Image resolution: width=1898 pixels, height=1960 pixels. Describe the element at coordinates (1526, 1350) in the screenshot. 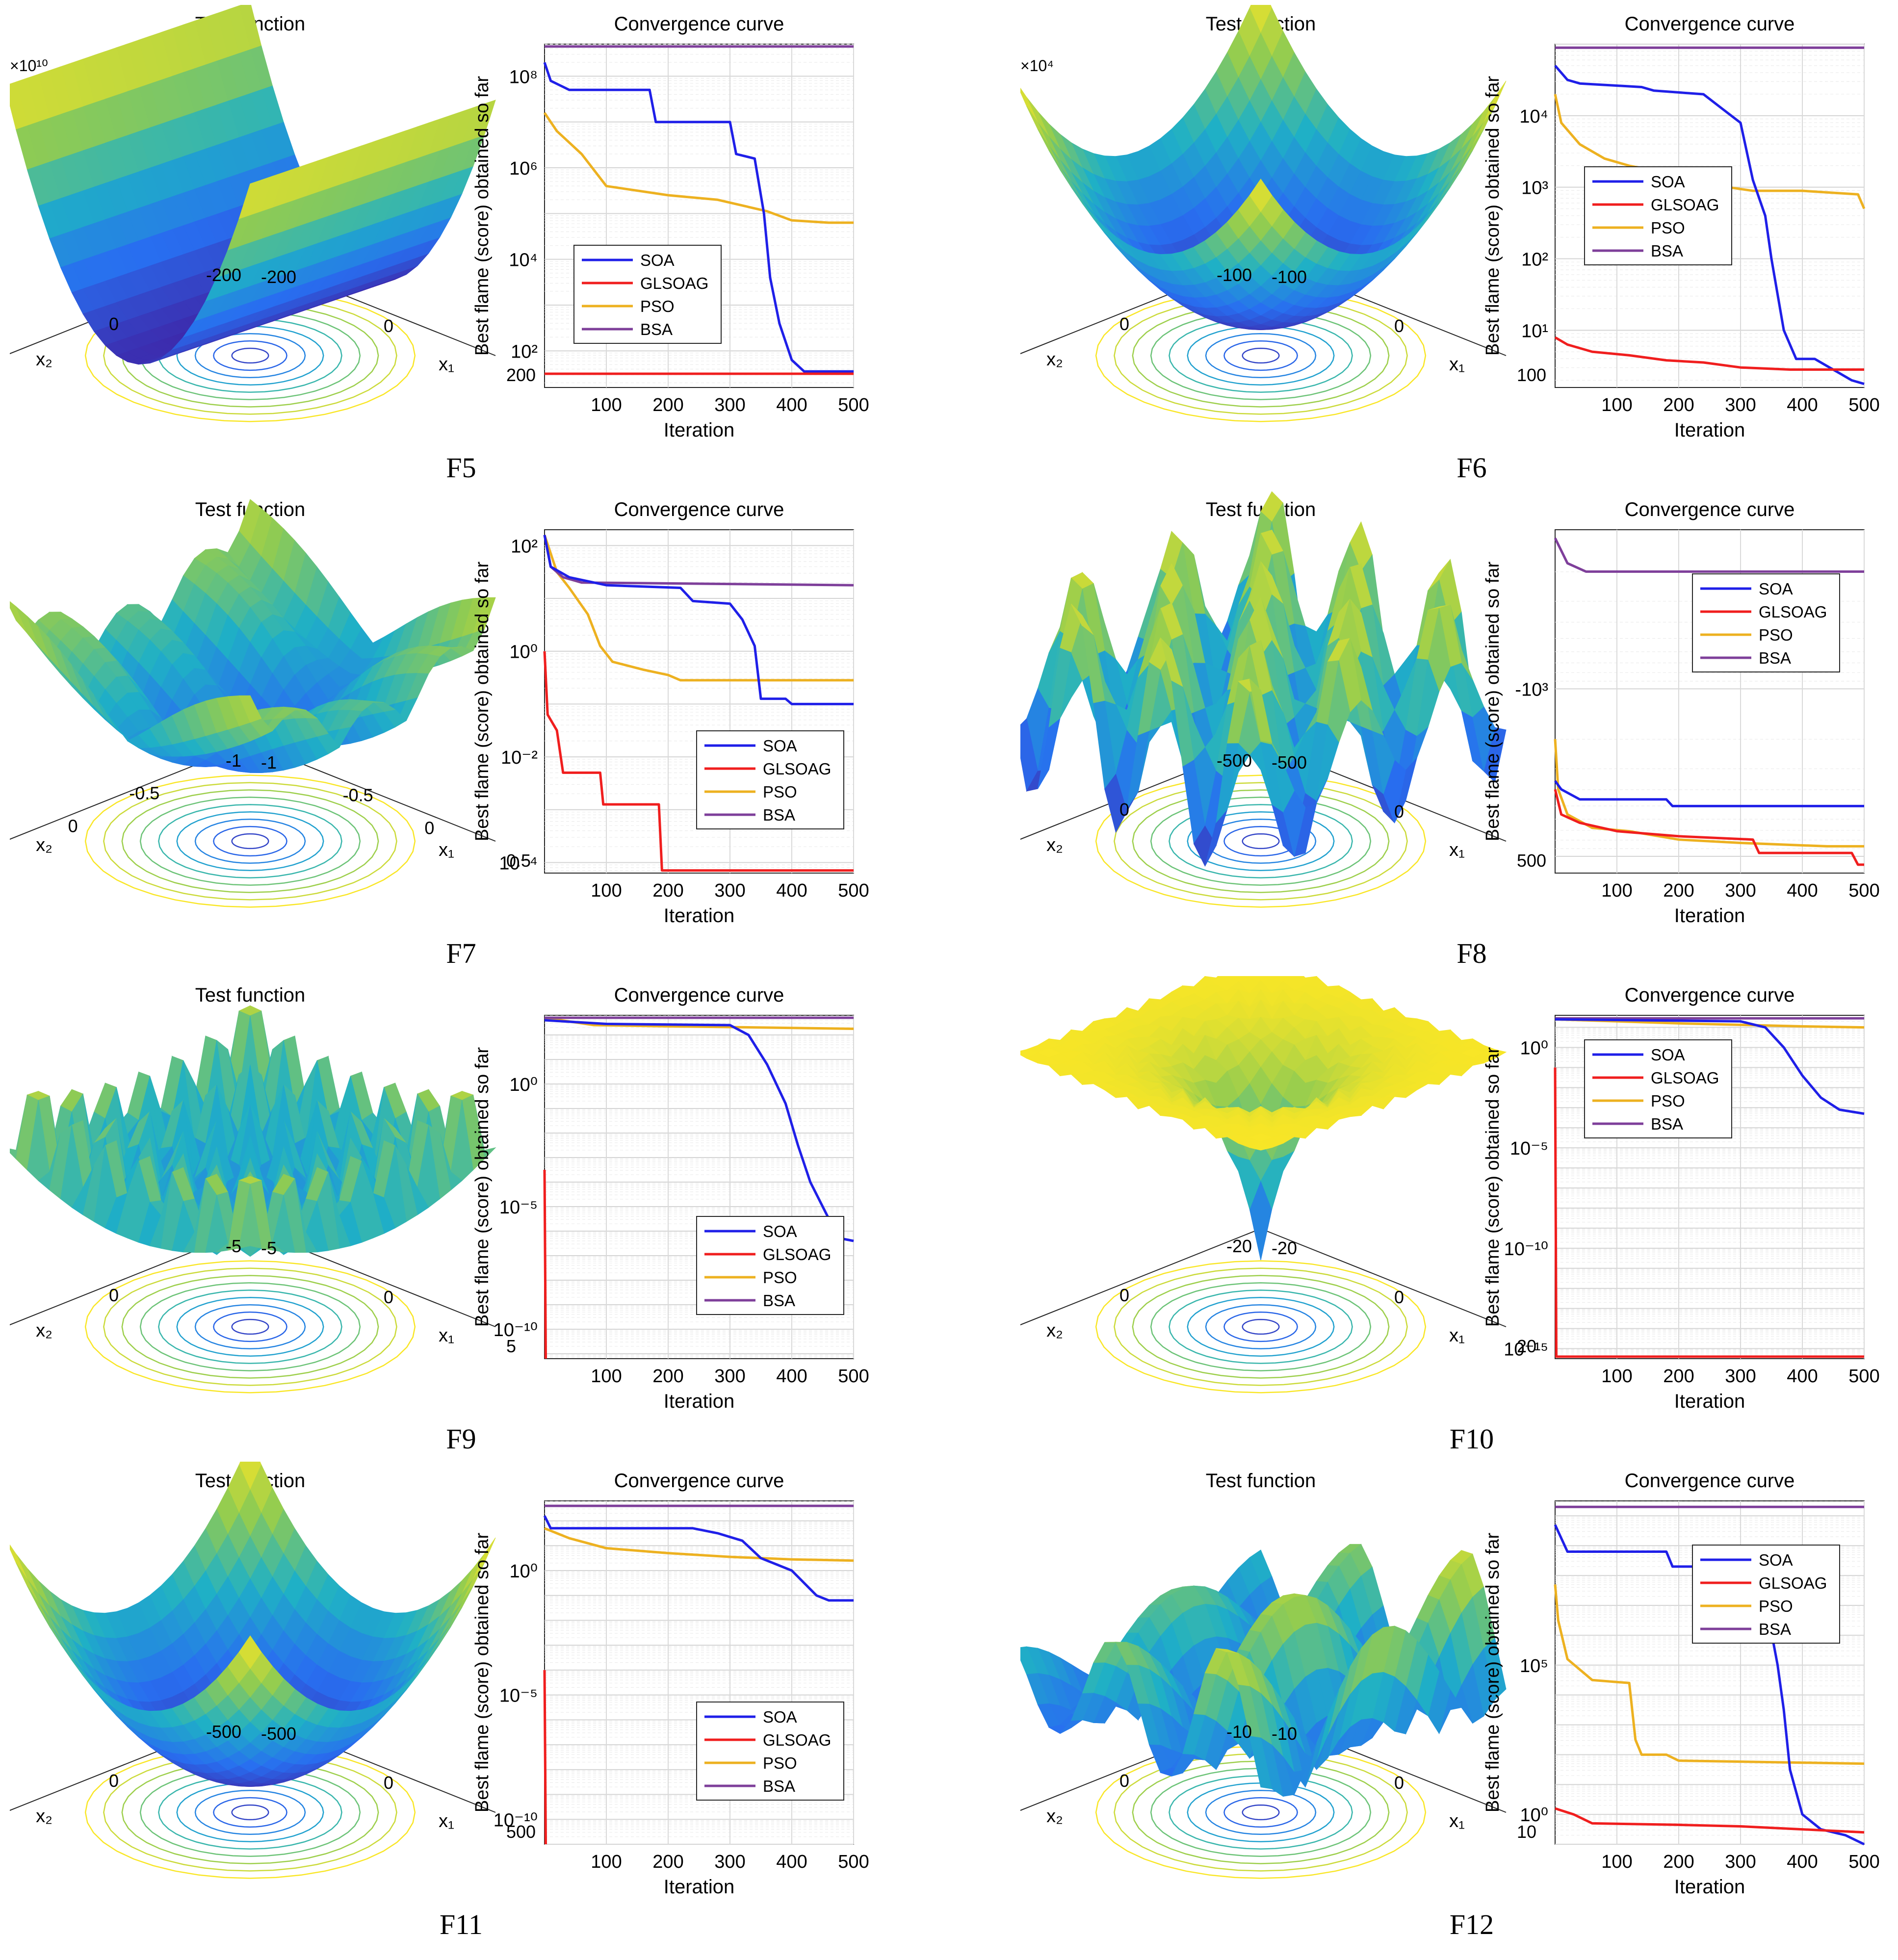

I see `y-tick-label: 10⁻¹⁵` at that location.